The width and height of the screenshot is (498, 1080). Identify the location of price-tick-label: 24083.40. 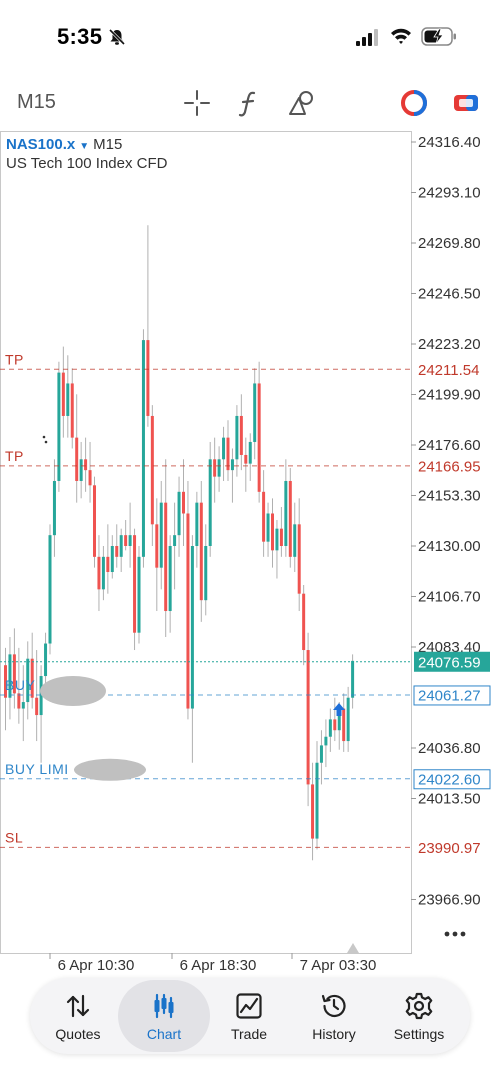
(449, 647).